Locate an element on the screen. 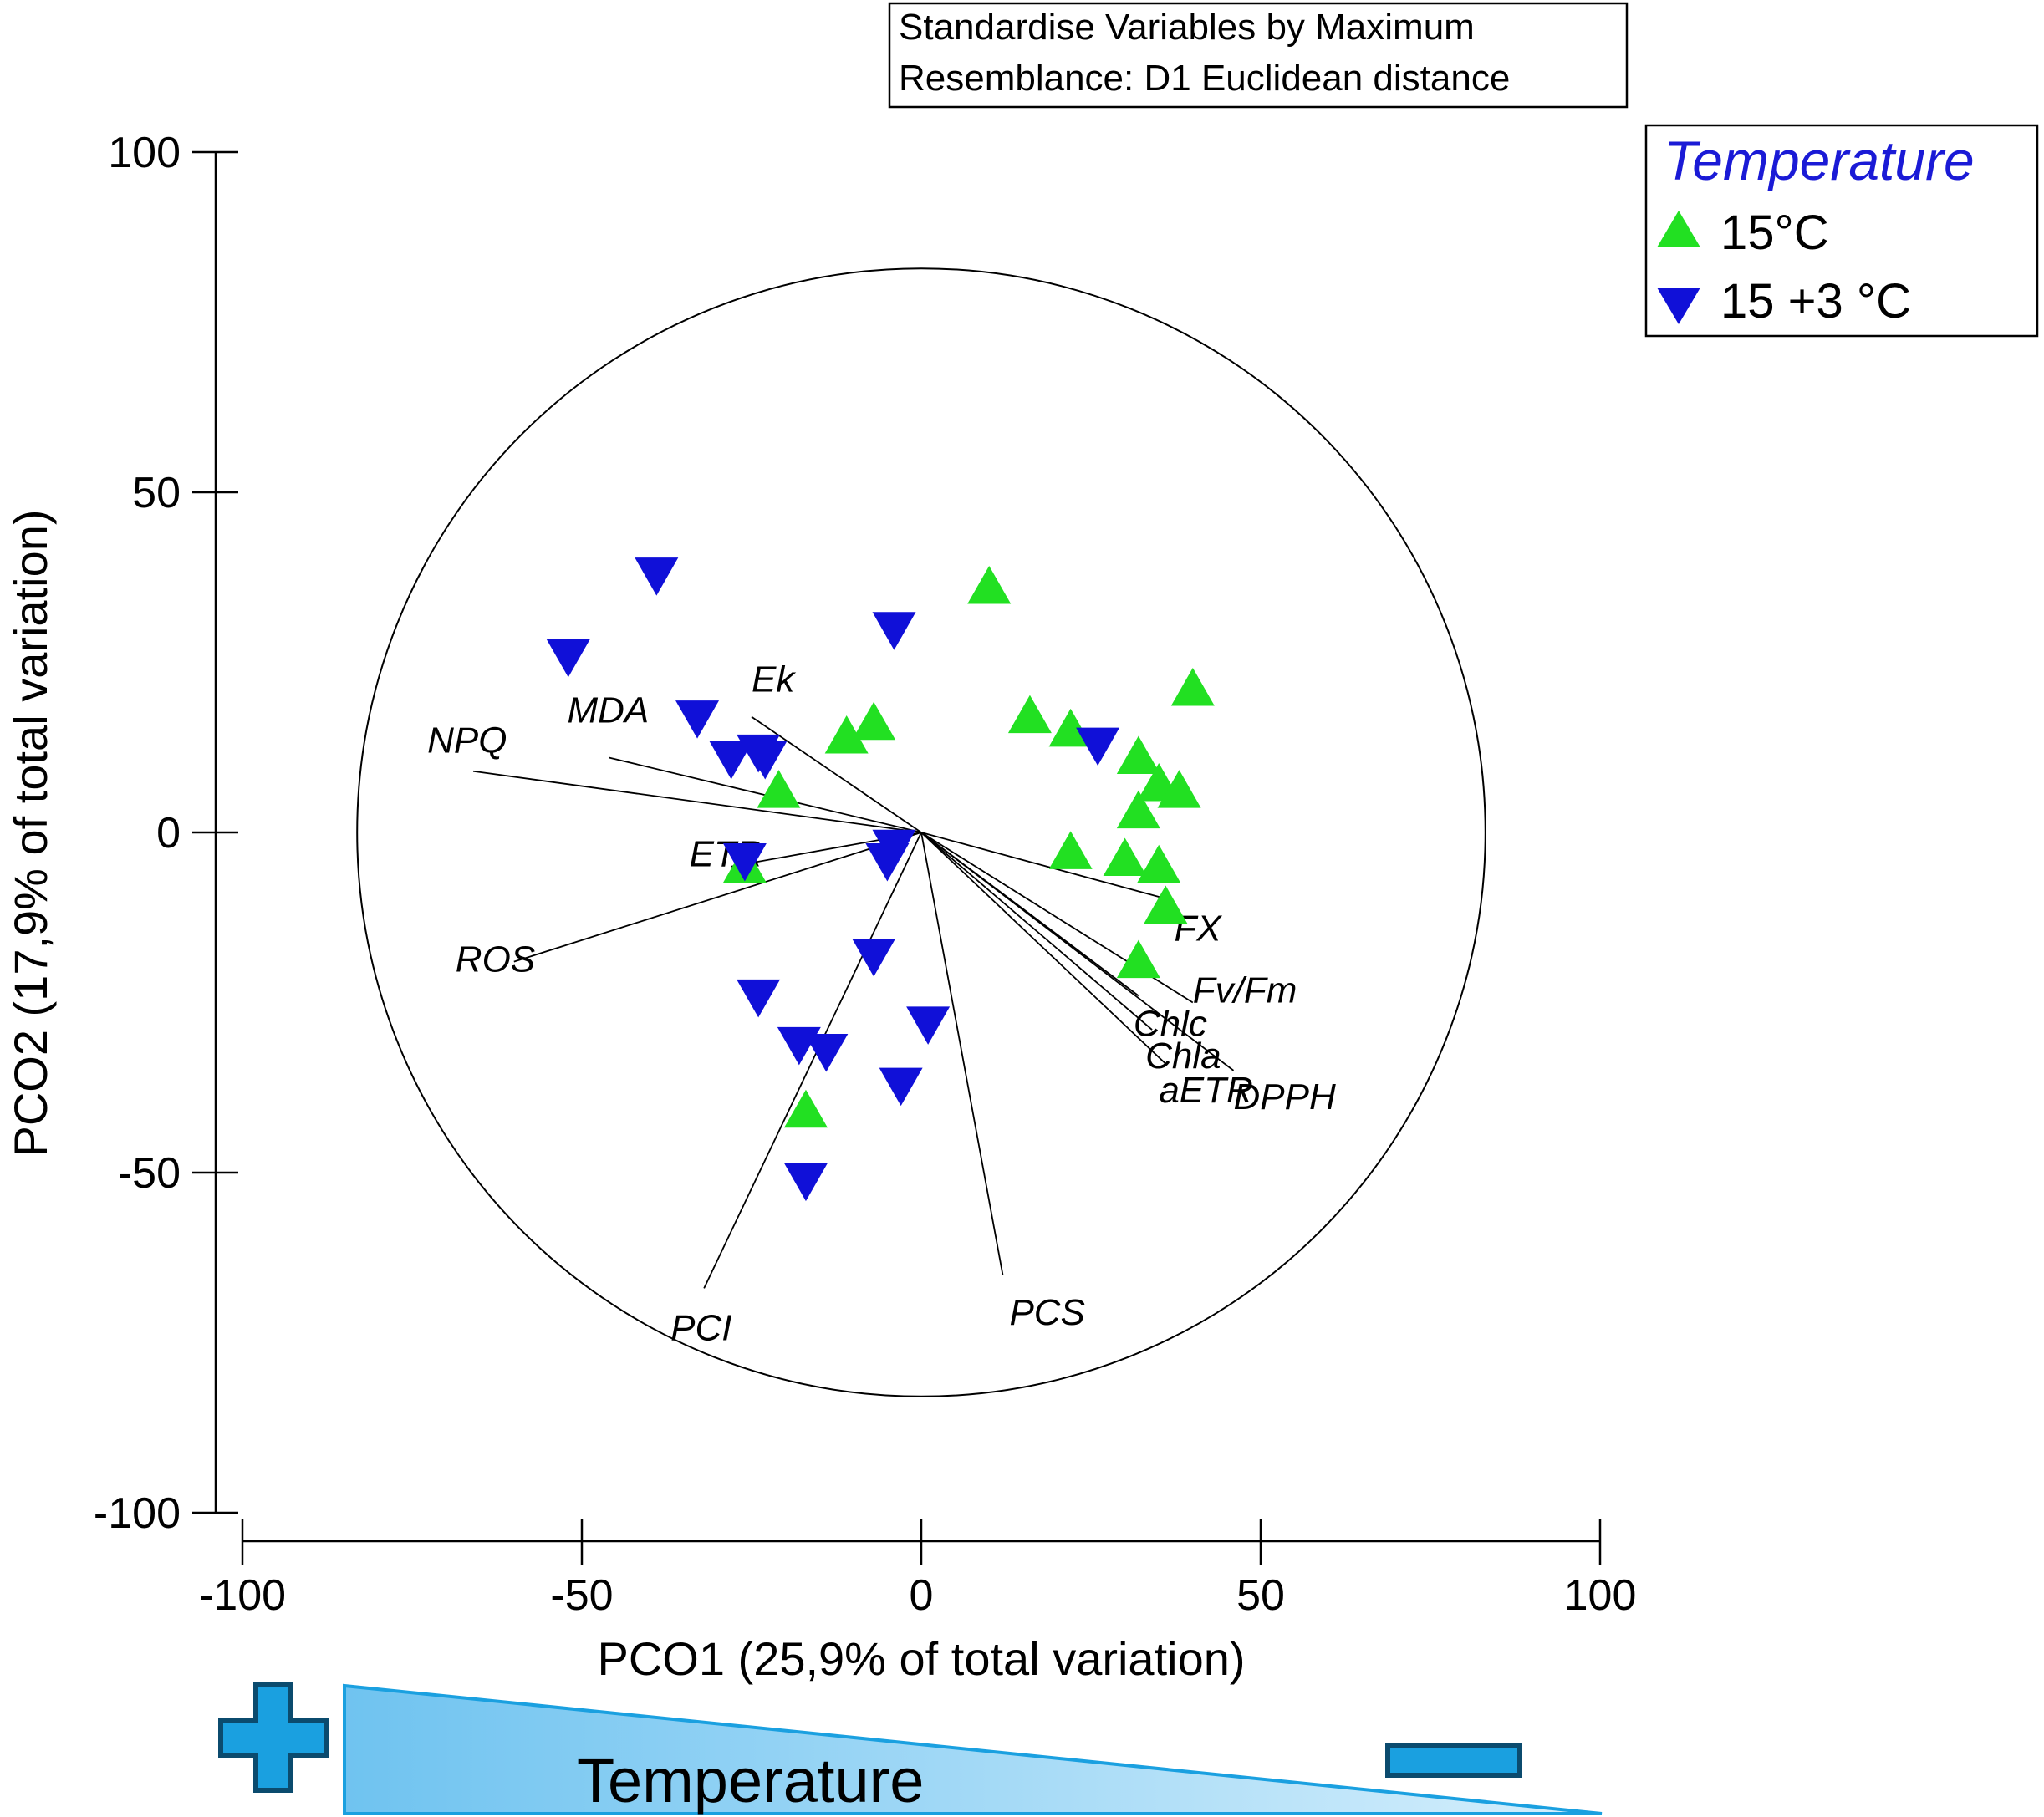  vector-label: Ek is located at coordinates (774, 680).